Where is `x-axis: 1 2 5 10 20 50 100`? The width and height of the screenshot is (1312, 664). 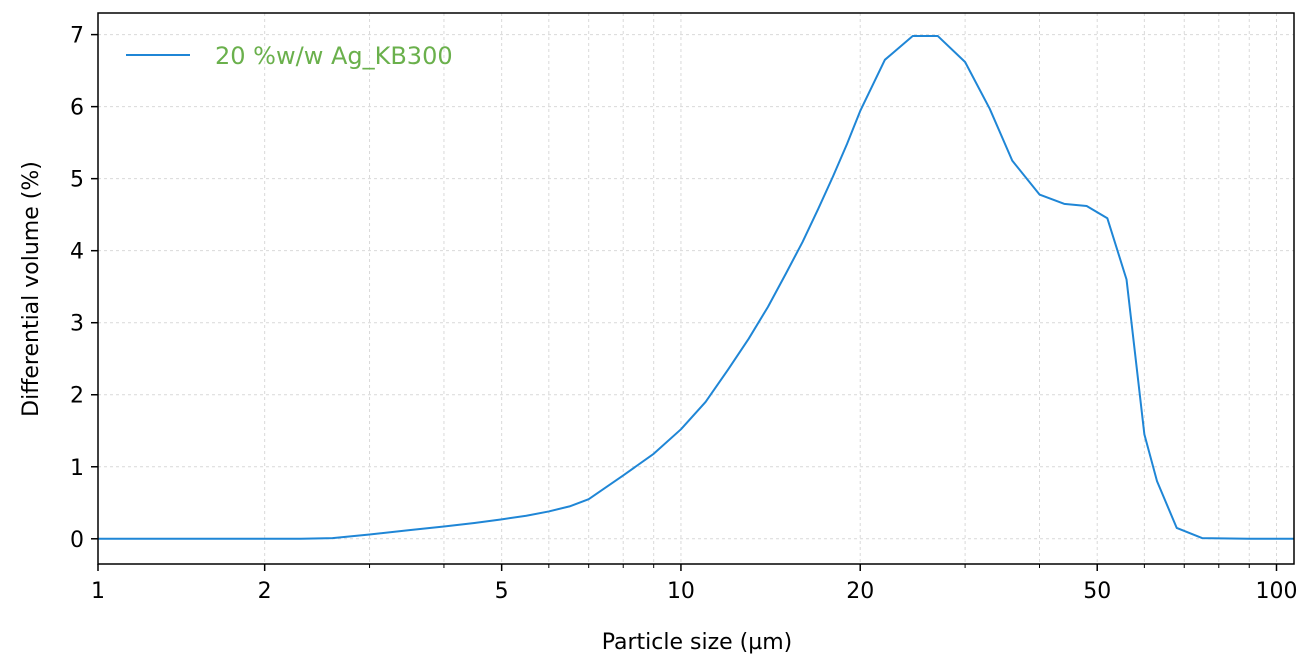 x-axis: 1 2 5 10 20 50 100 is located at coordinates (694, 584).